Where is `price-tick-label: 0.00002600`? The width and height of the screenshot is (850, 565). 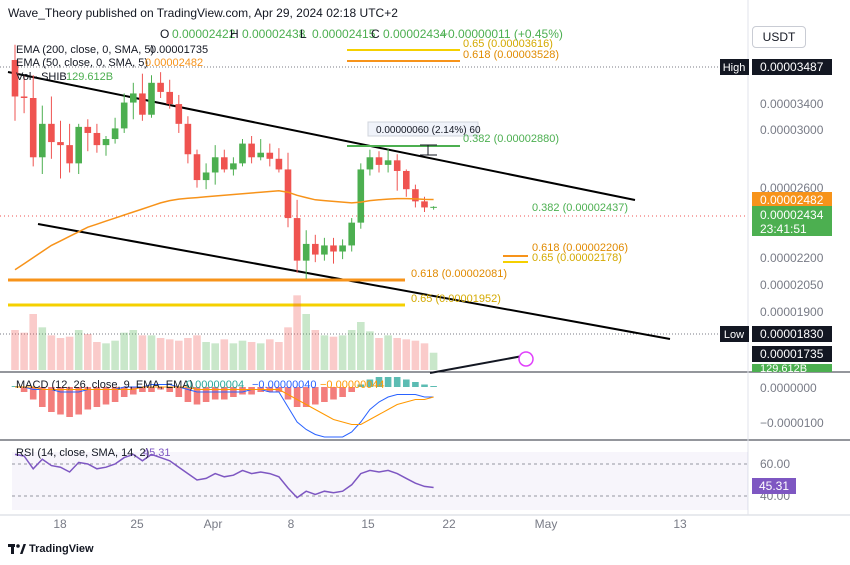 price-tick-label: 0.00002600 is located at coordinates (792, 188).